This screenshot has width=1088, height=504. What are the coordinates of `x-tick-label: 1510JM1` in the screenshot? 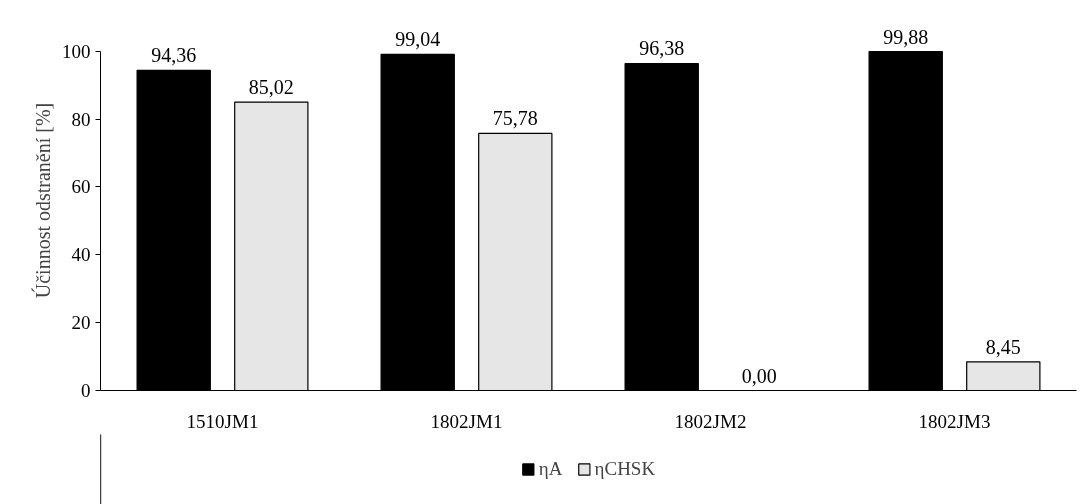 It's located at (222, 421).